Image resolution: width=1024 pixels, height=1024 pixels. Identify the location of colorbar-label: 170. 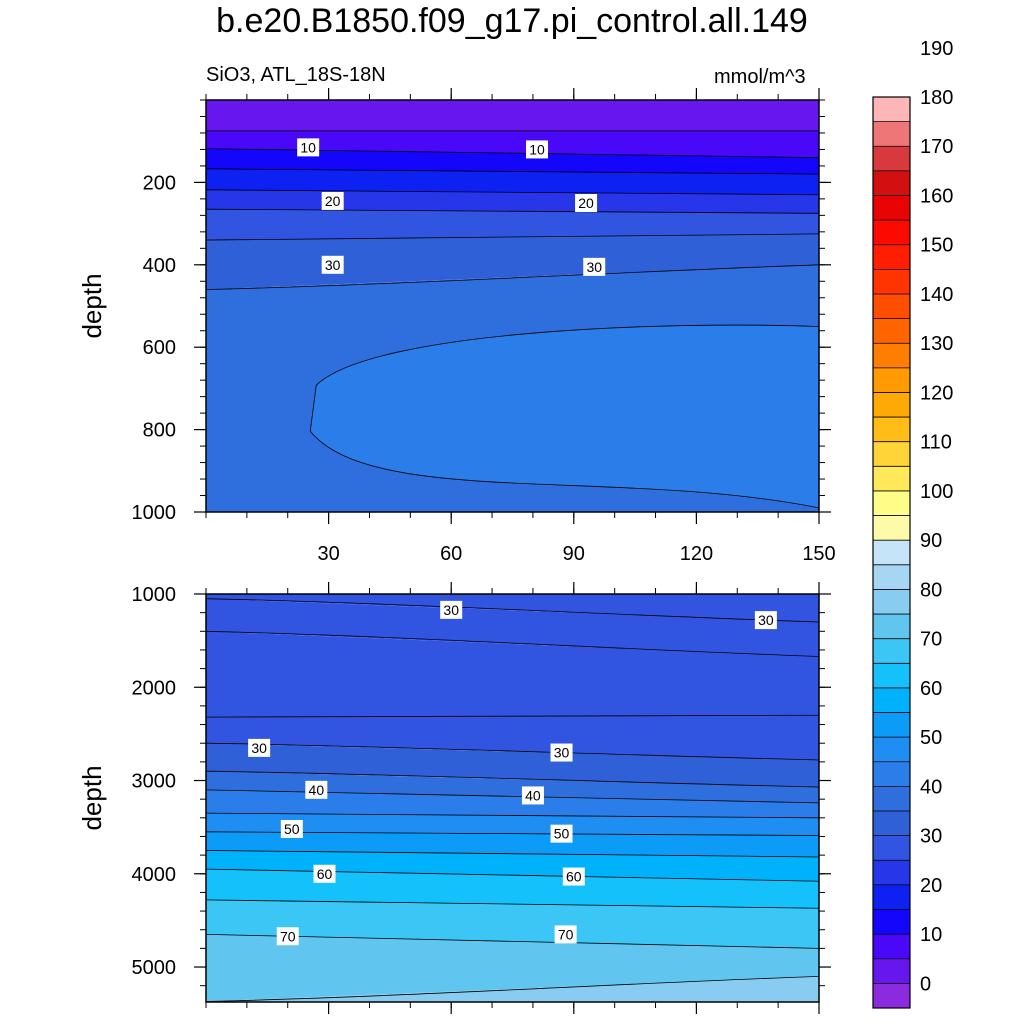
(936, 147).